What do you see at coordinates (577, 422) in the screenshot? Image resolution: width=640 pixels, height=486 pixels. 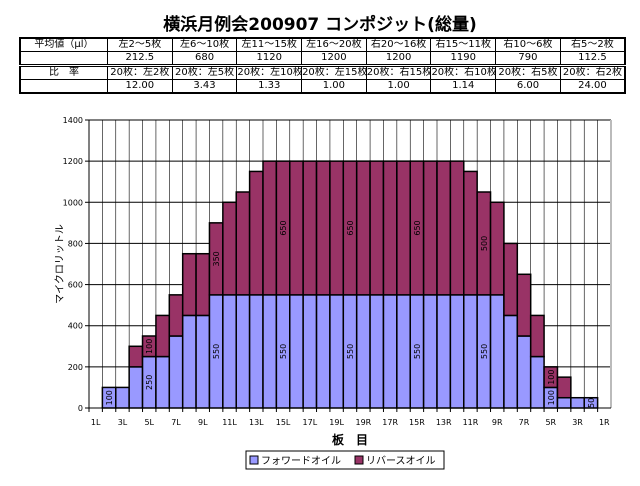 I see `x-tick-label: 3R` at bounding box center [577, 422].